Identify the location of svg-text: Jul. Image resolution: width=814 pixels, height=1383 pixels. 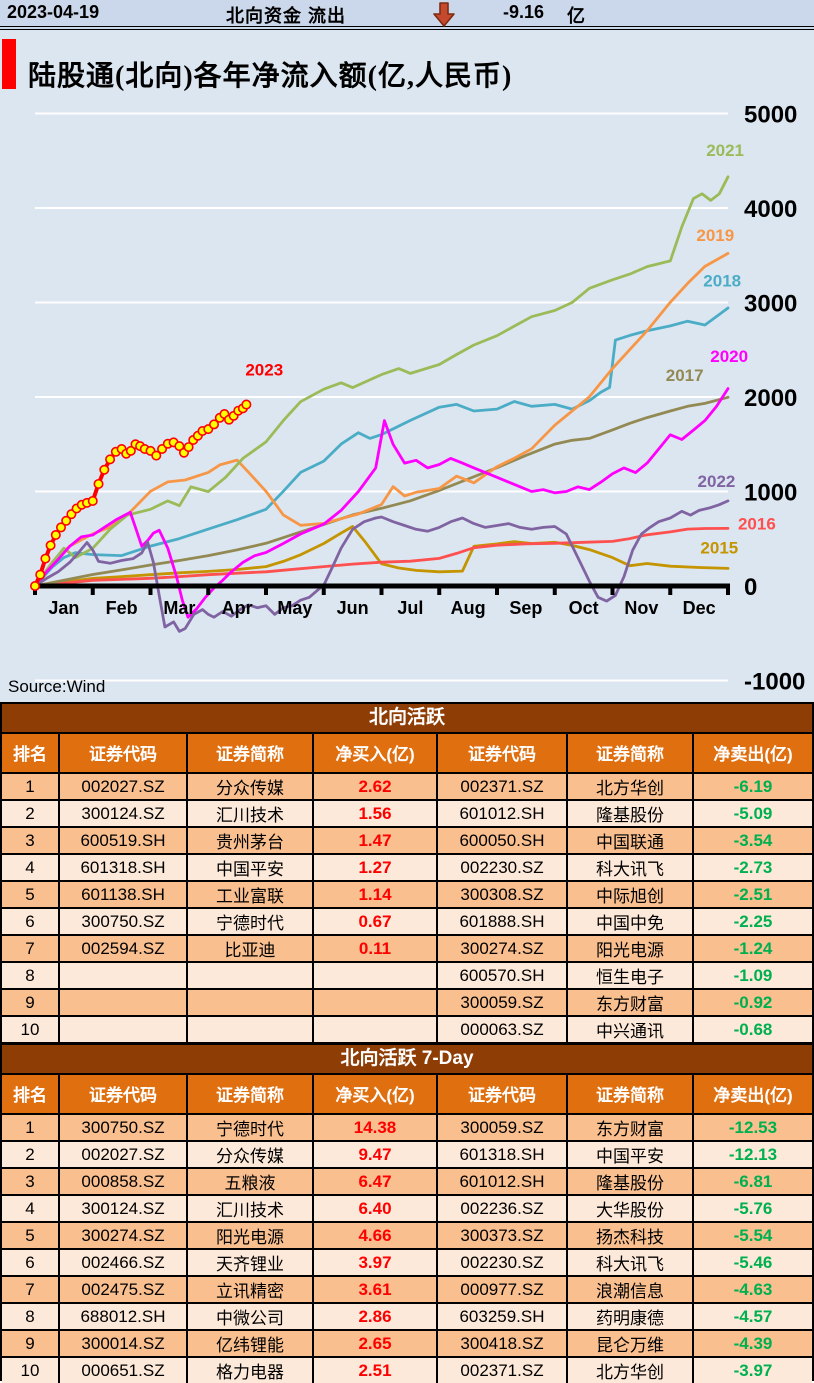
(410, 608).